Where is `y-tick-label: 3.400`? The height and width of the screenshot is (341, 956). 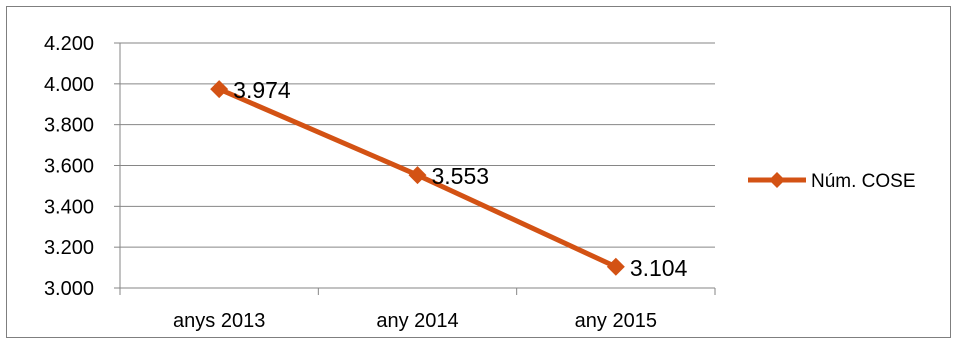
y-tick-label: 3.400 is located at coordinates (69, 207).